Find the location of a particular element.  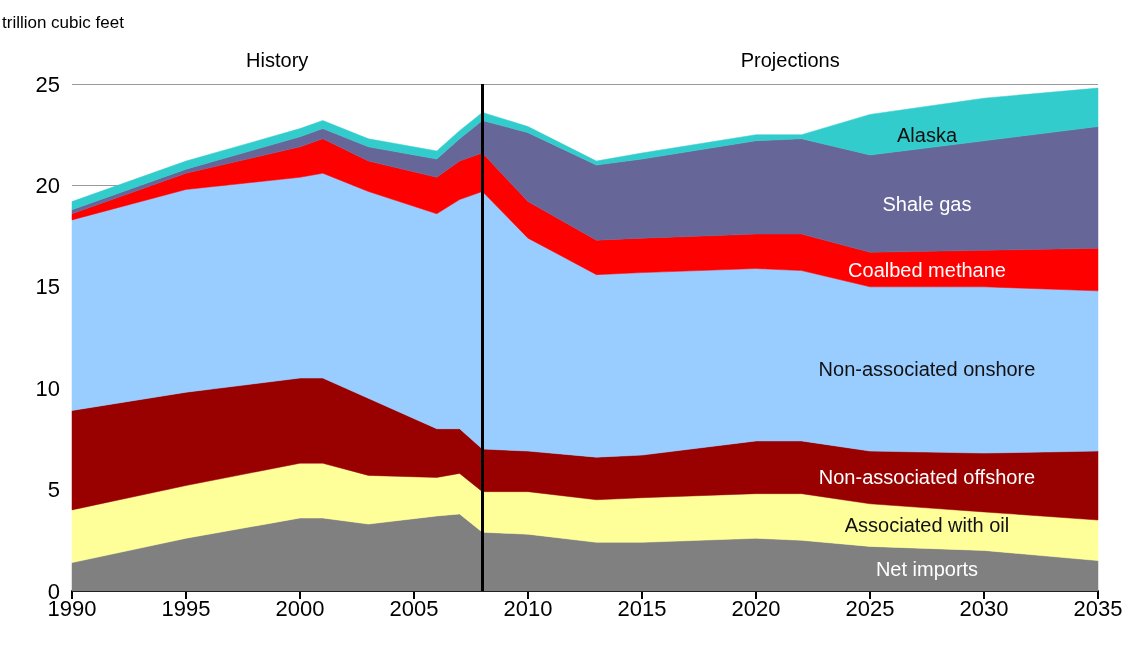

x-tick-label: 2035 is located at coordinates (1098, 608).